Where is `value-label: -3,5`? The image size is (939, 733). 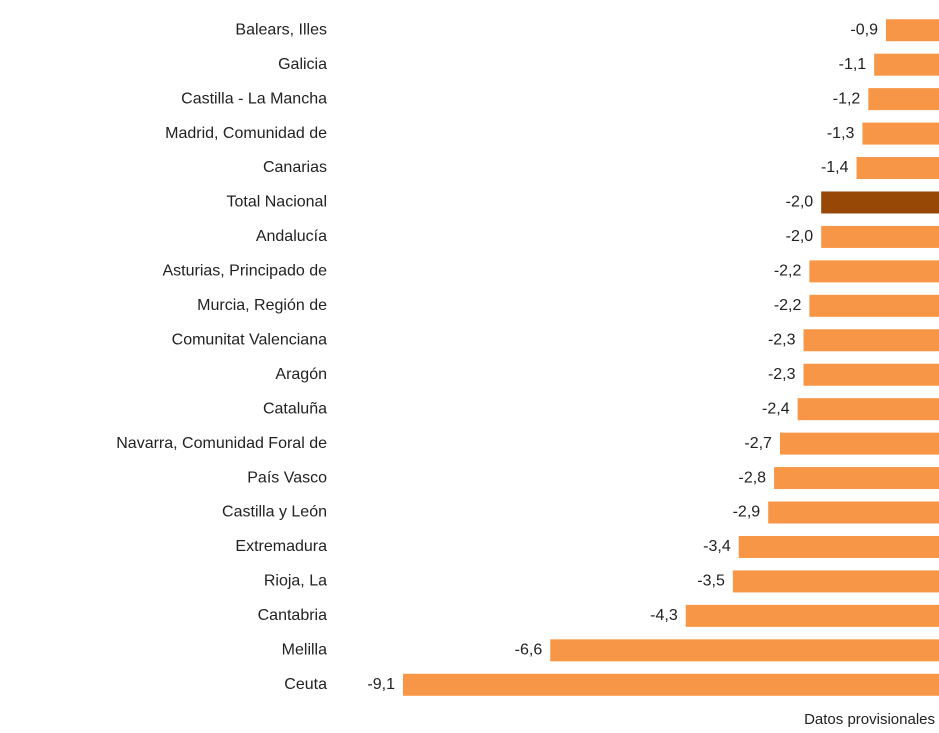 value-label: -3,5 is located at coordinates (711, 581).